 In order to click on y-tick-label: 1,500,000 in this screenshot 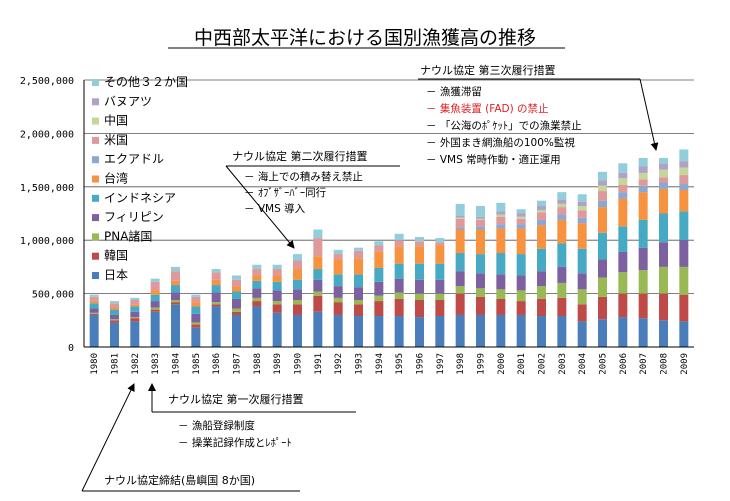, I will do `click(47, 188)`.